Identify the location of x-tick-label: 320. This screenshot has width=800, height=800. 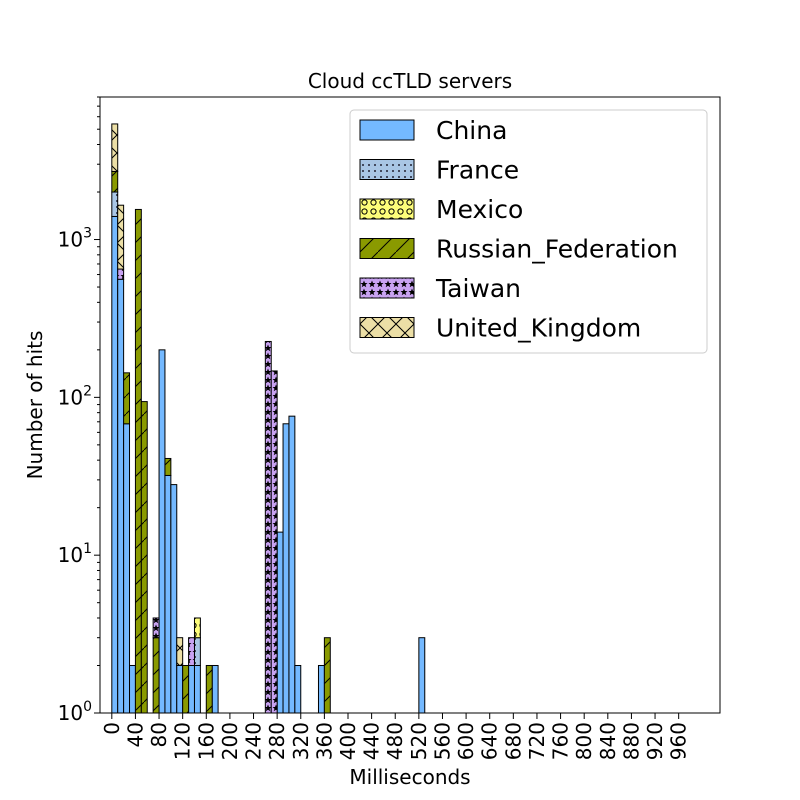
(301, 741).